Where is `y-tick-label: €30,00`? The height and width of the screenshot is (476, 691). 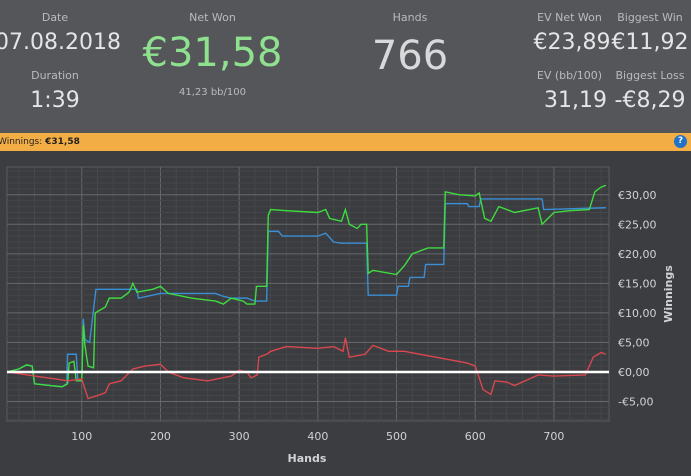
y-tick-label: €30,00 is located at coordinates (637, 195).